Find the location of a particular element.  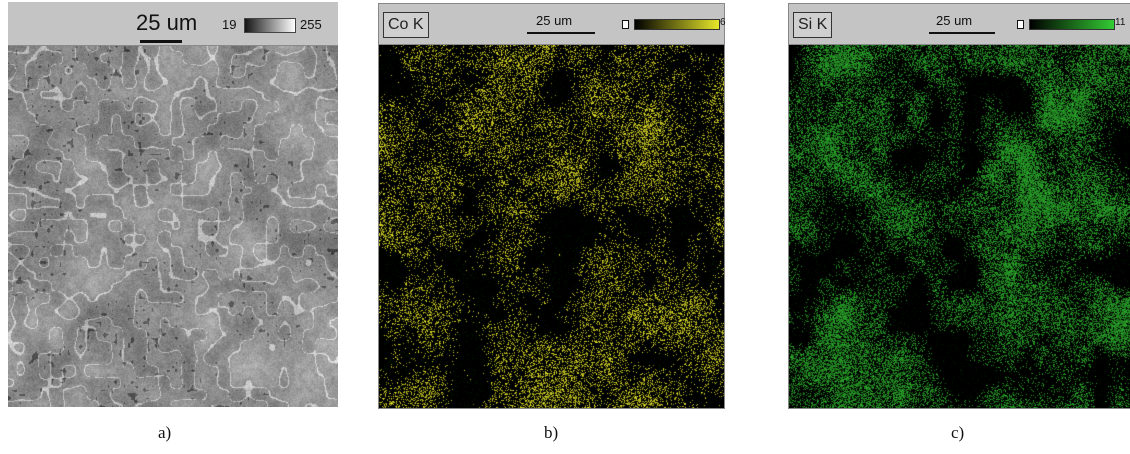

element-label-box: Si K is located at coordinates (813, 25).